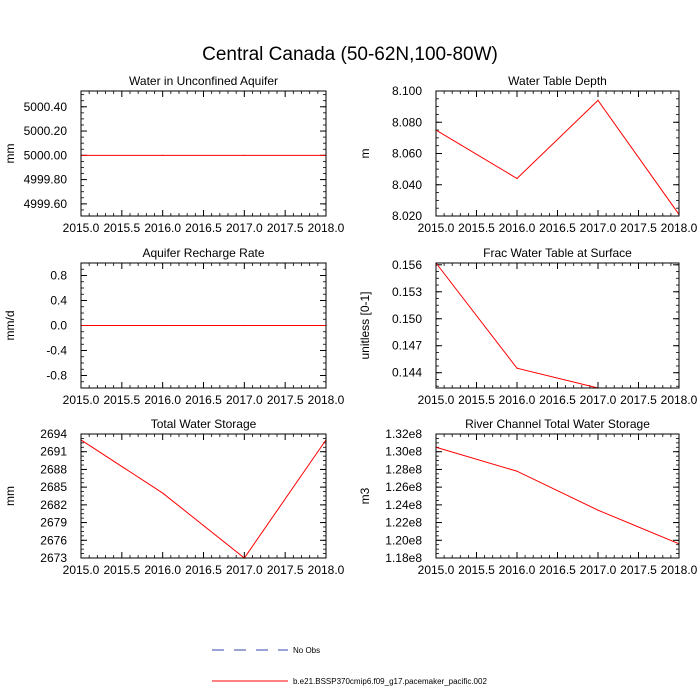 Image resolution: width=700 pixels, height=700 pixels. What do you see at coordinates (517, 570) in the screenshot?
I see `chart-6-river-channel-total-water-storage-xtick-label: 2016.0` at bounding box center [517, 570].